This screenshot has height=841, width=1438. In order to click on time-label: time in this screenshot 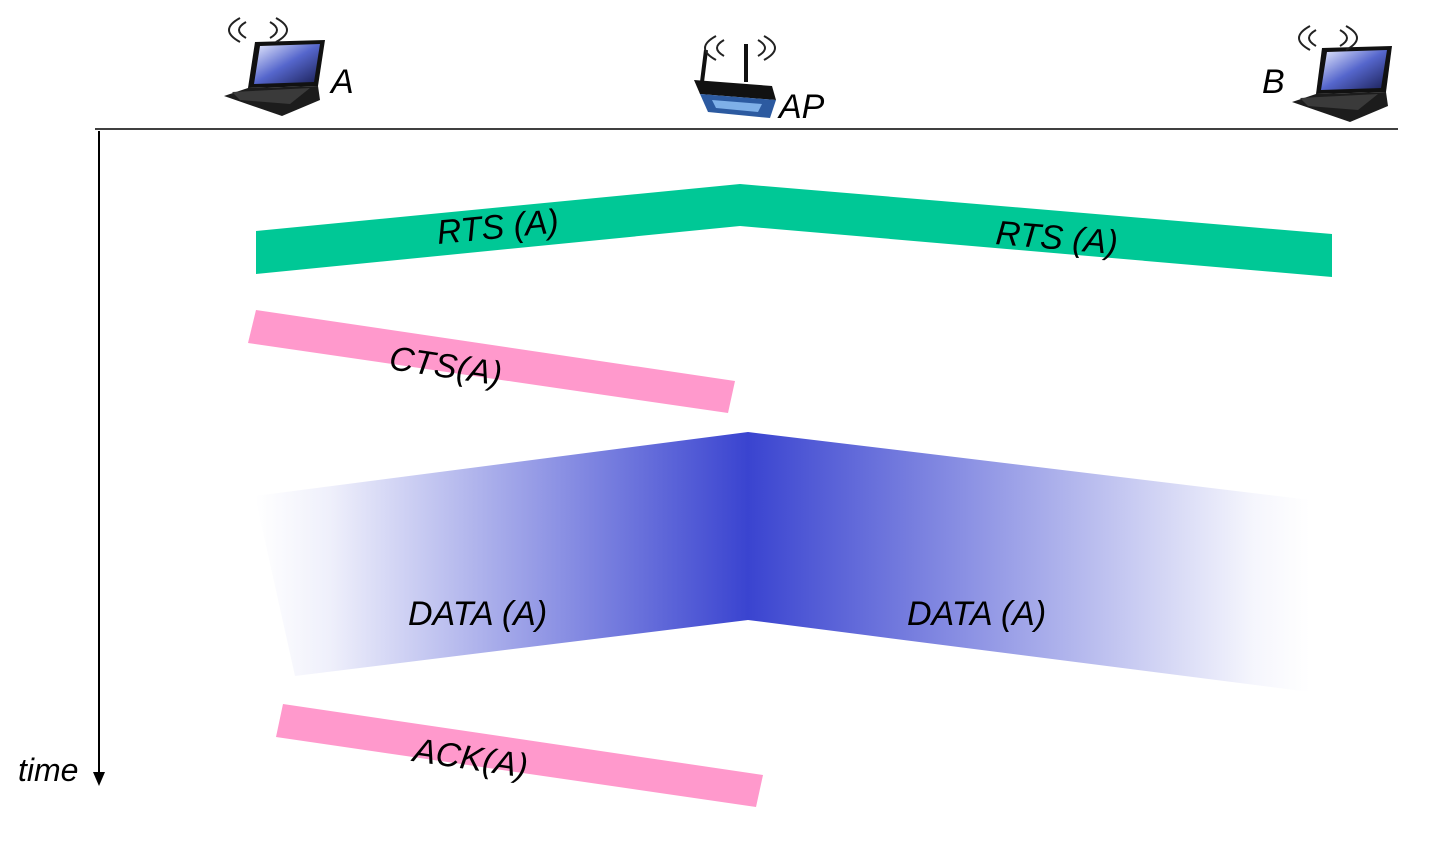, I will do `click(48, 770)`.